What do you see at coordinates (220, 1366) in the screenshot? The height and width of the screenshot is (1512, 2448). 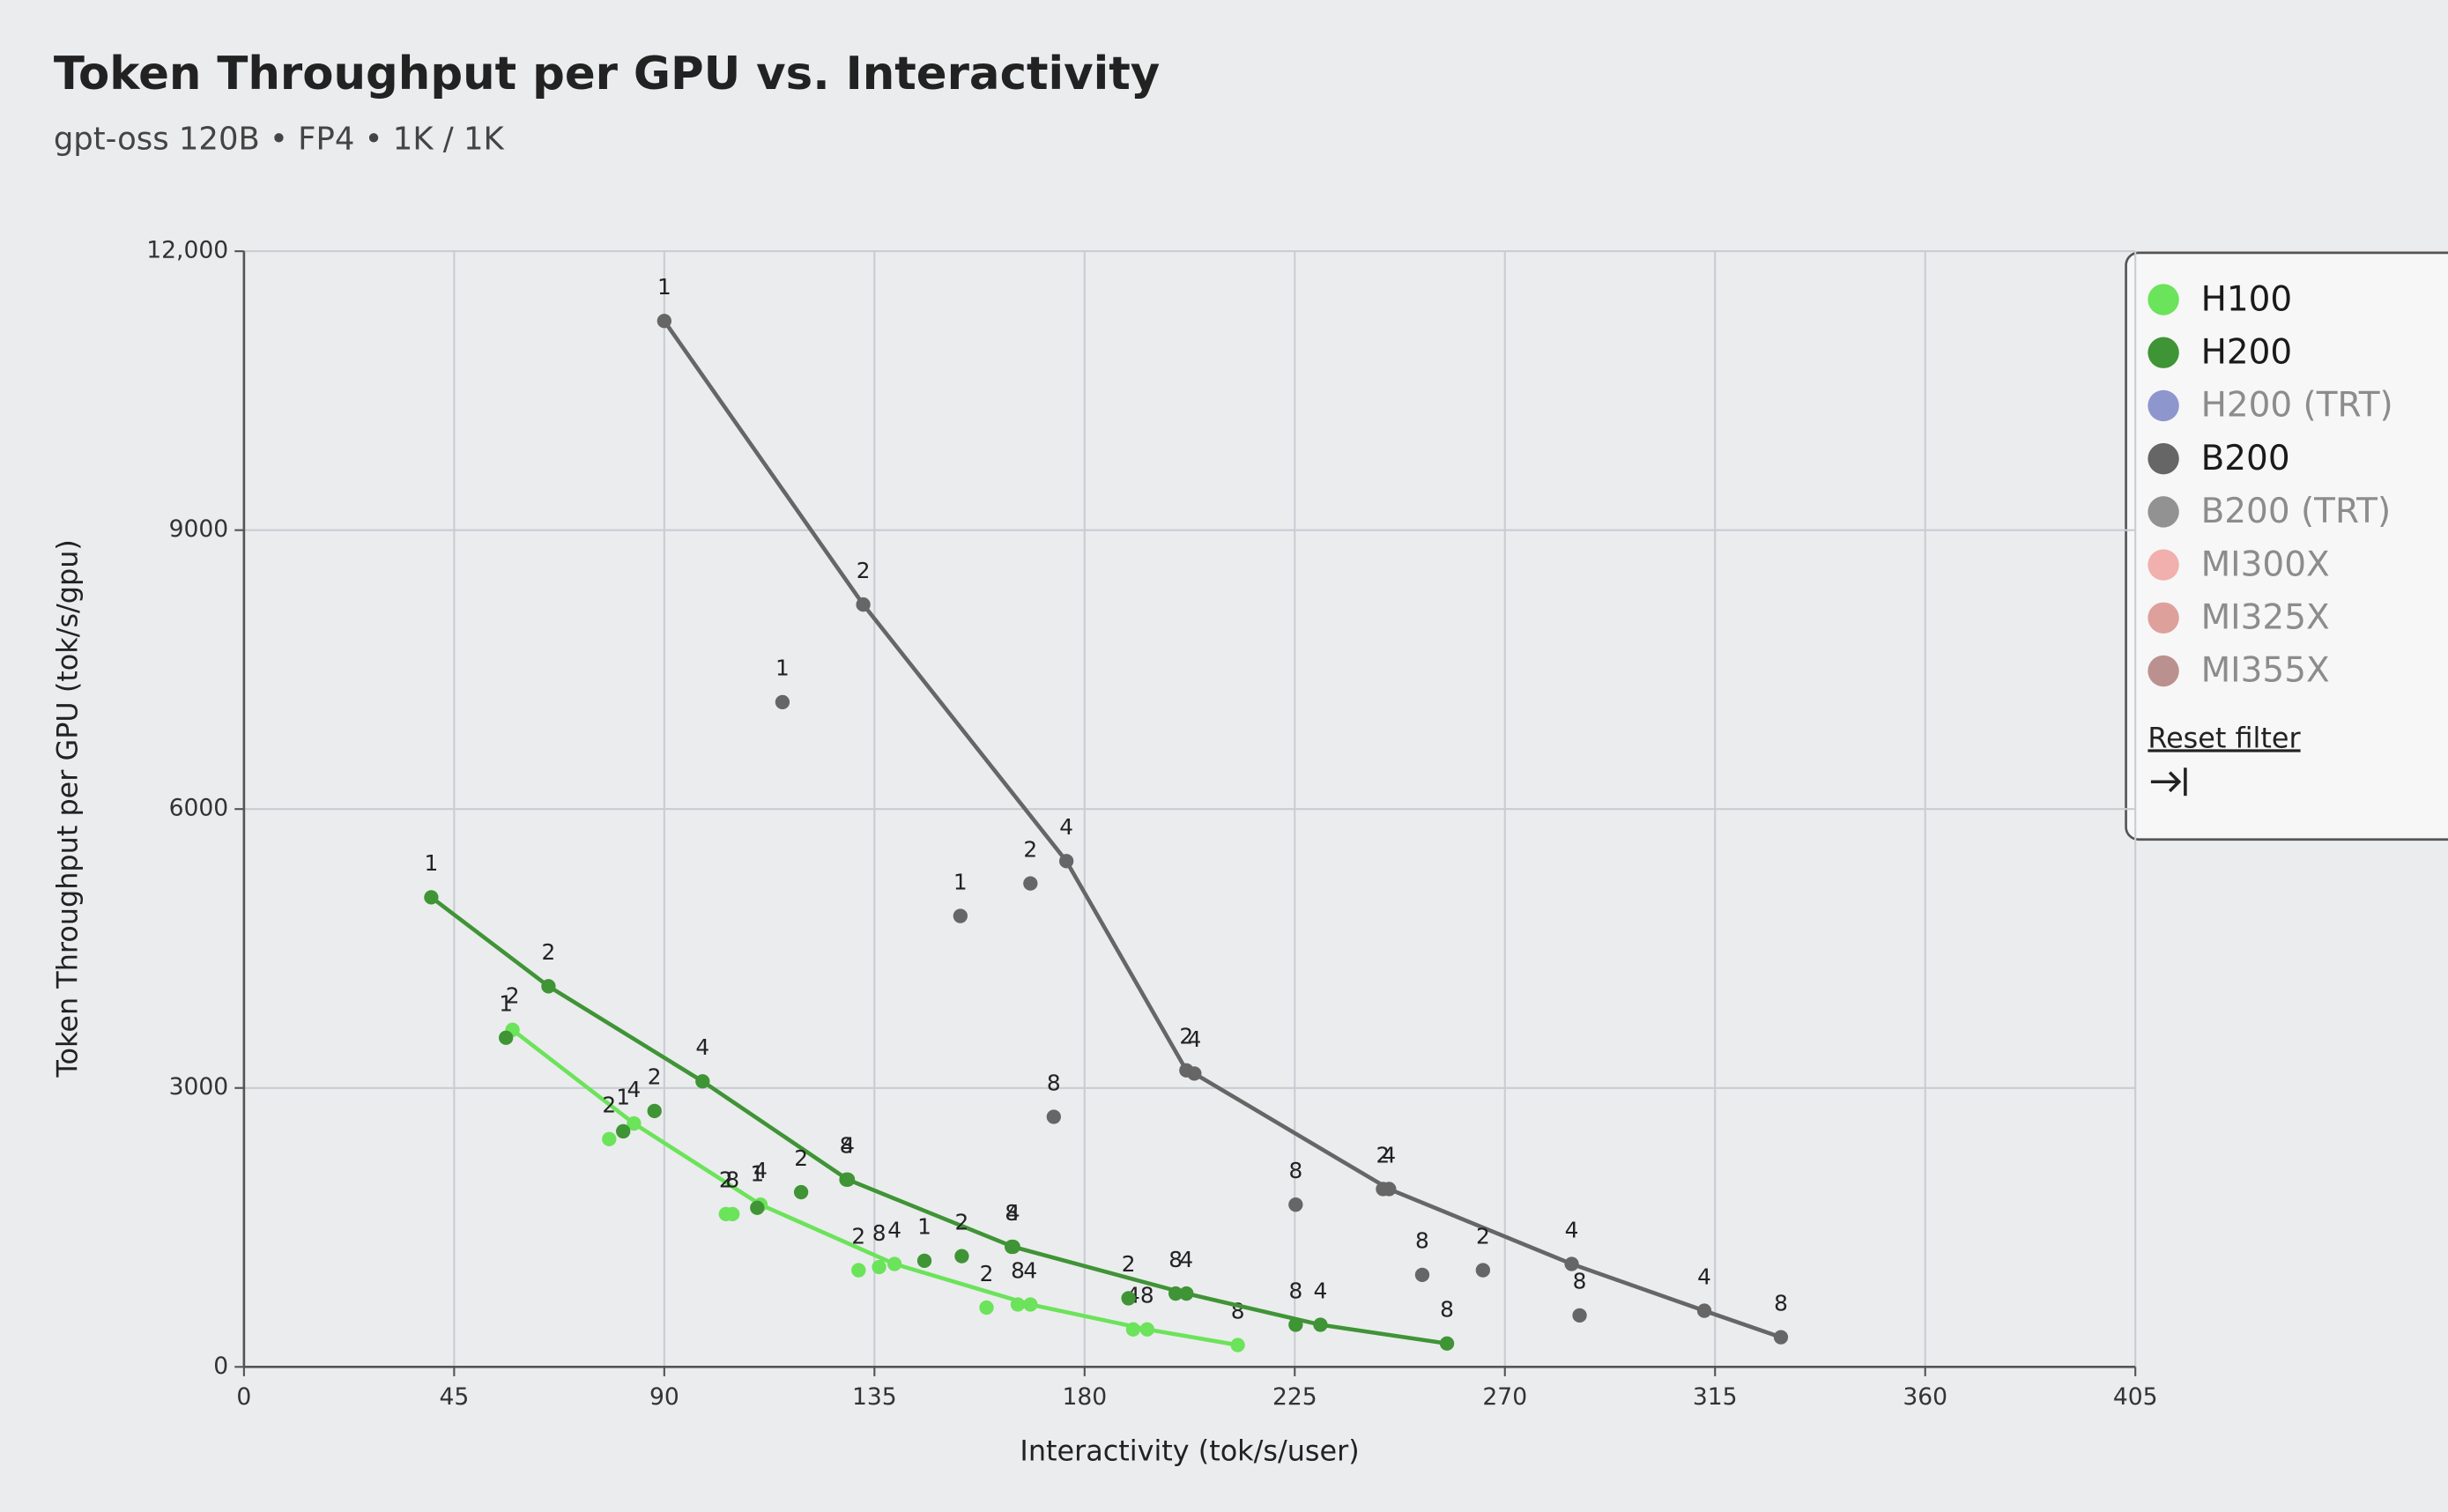 I see `y-tick-label: 0` at bounding box center [220, 1366].